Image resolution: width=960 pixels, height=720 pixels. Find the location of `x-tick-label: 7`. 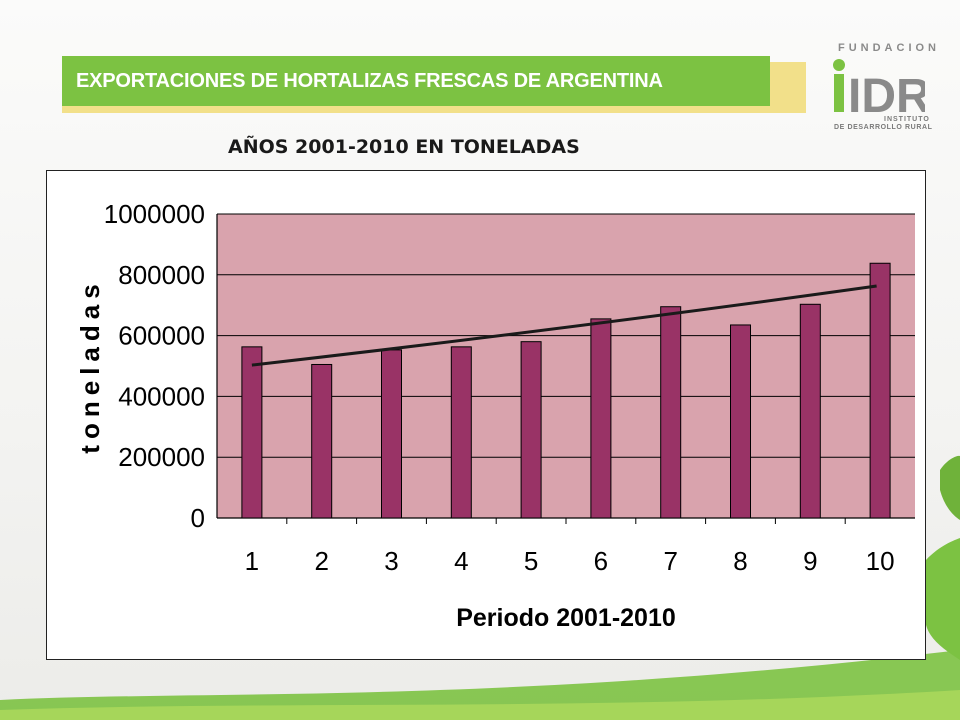

x-tick-label: 7 is located at coordinates (670, 561).